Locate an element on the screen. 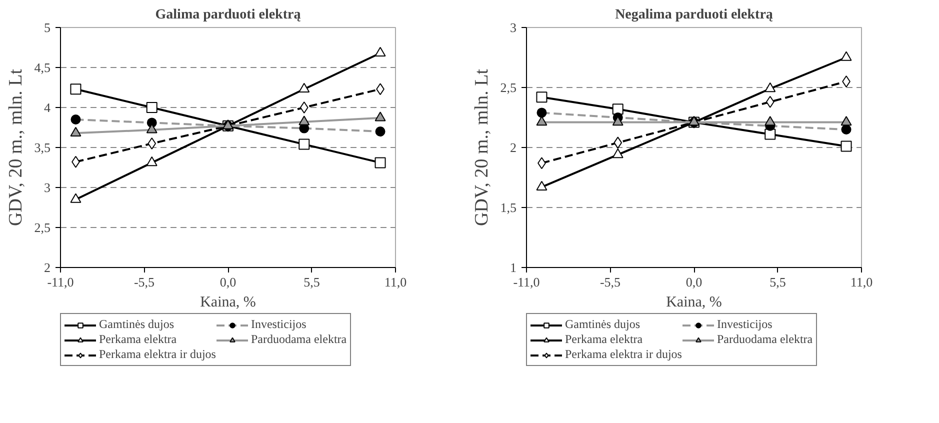 This screenshot has width=939, height=423. y-tick-label: 1,5 is located at coordinates (508, 207).